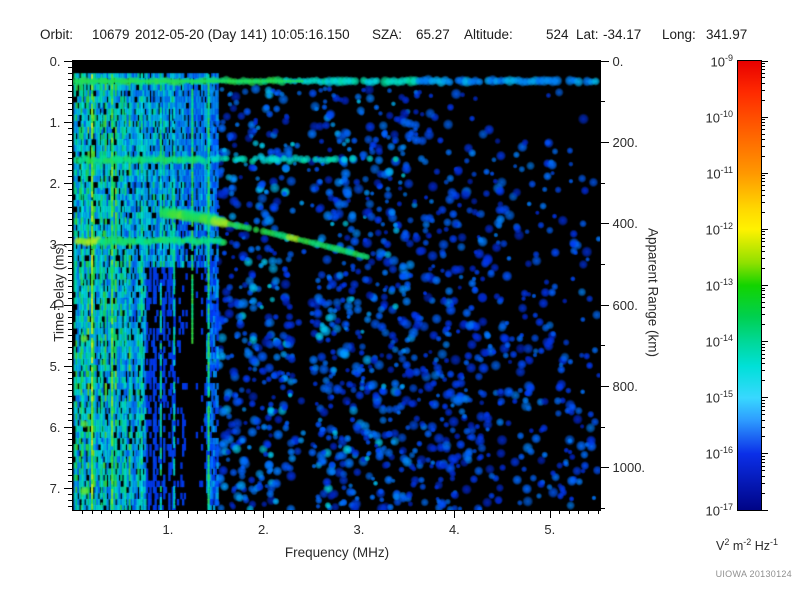  Describe the element at coordinates (55, 427) in the screenshot. I see `y-tick-label: 6.` at that location.